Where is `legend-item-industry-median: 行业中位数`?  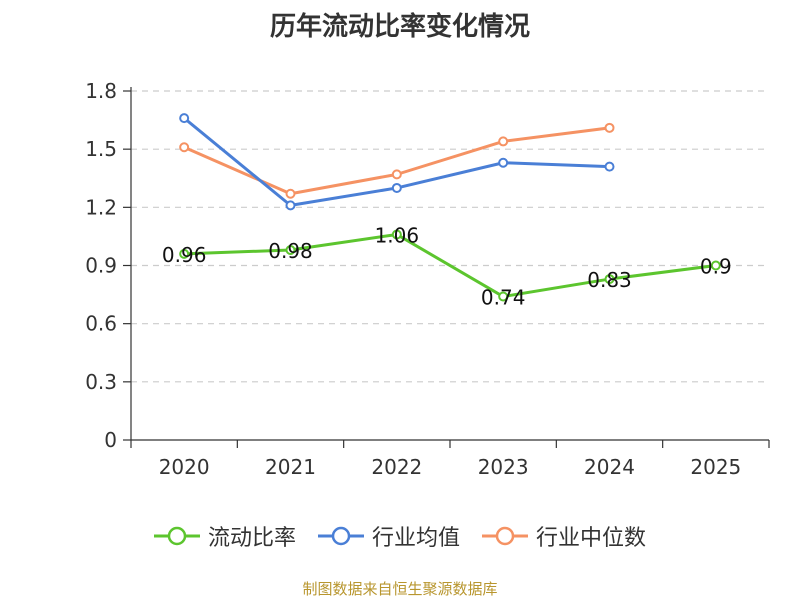
legend-item-industry-median: 行业中位数 is located at coordinates (564, 536).